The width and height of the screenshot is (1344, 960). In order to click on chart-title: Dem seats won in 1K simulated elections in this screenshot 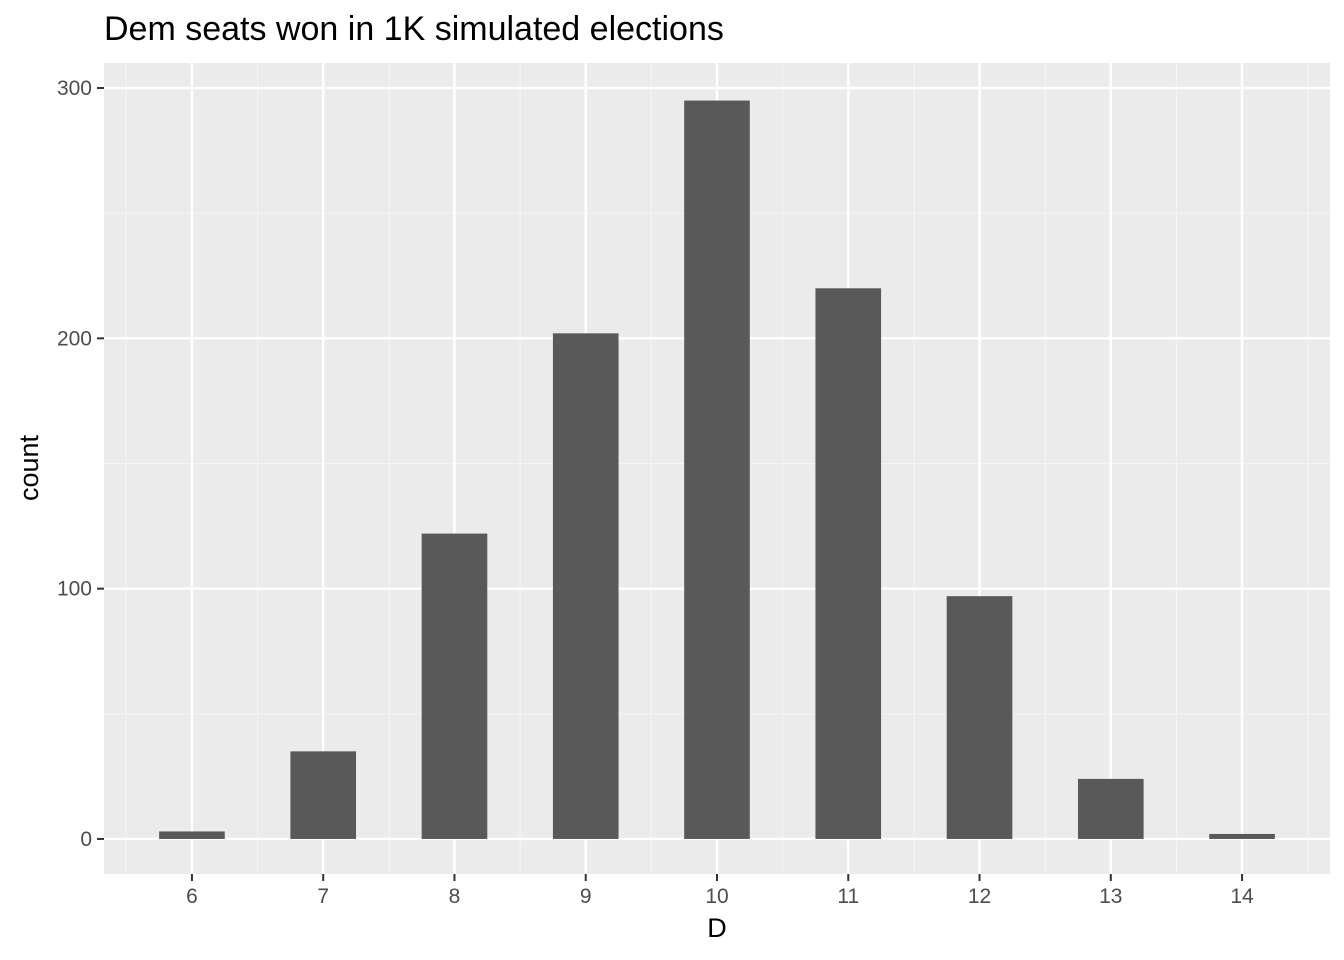, I will do `click(414, 29)`.